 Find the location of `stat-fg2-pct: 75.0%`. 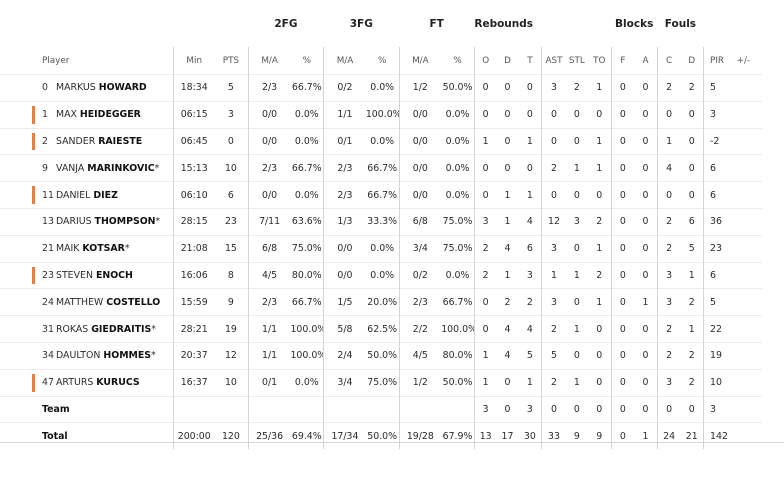

stat-fg2-pct: 75.0% is located at coordinates (307, 248).